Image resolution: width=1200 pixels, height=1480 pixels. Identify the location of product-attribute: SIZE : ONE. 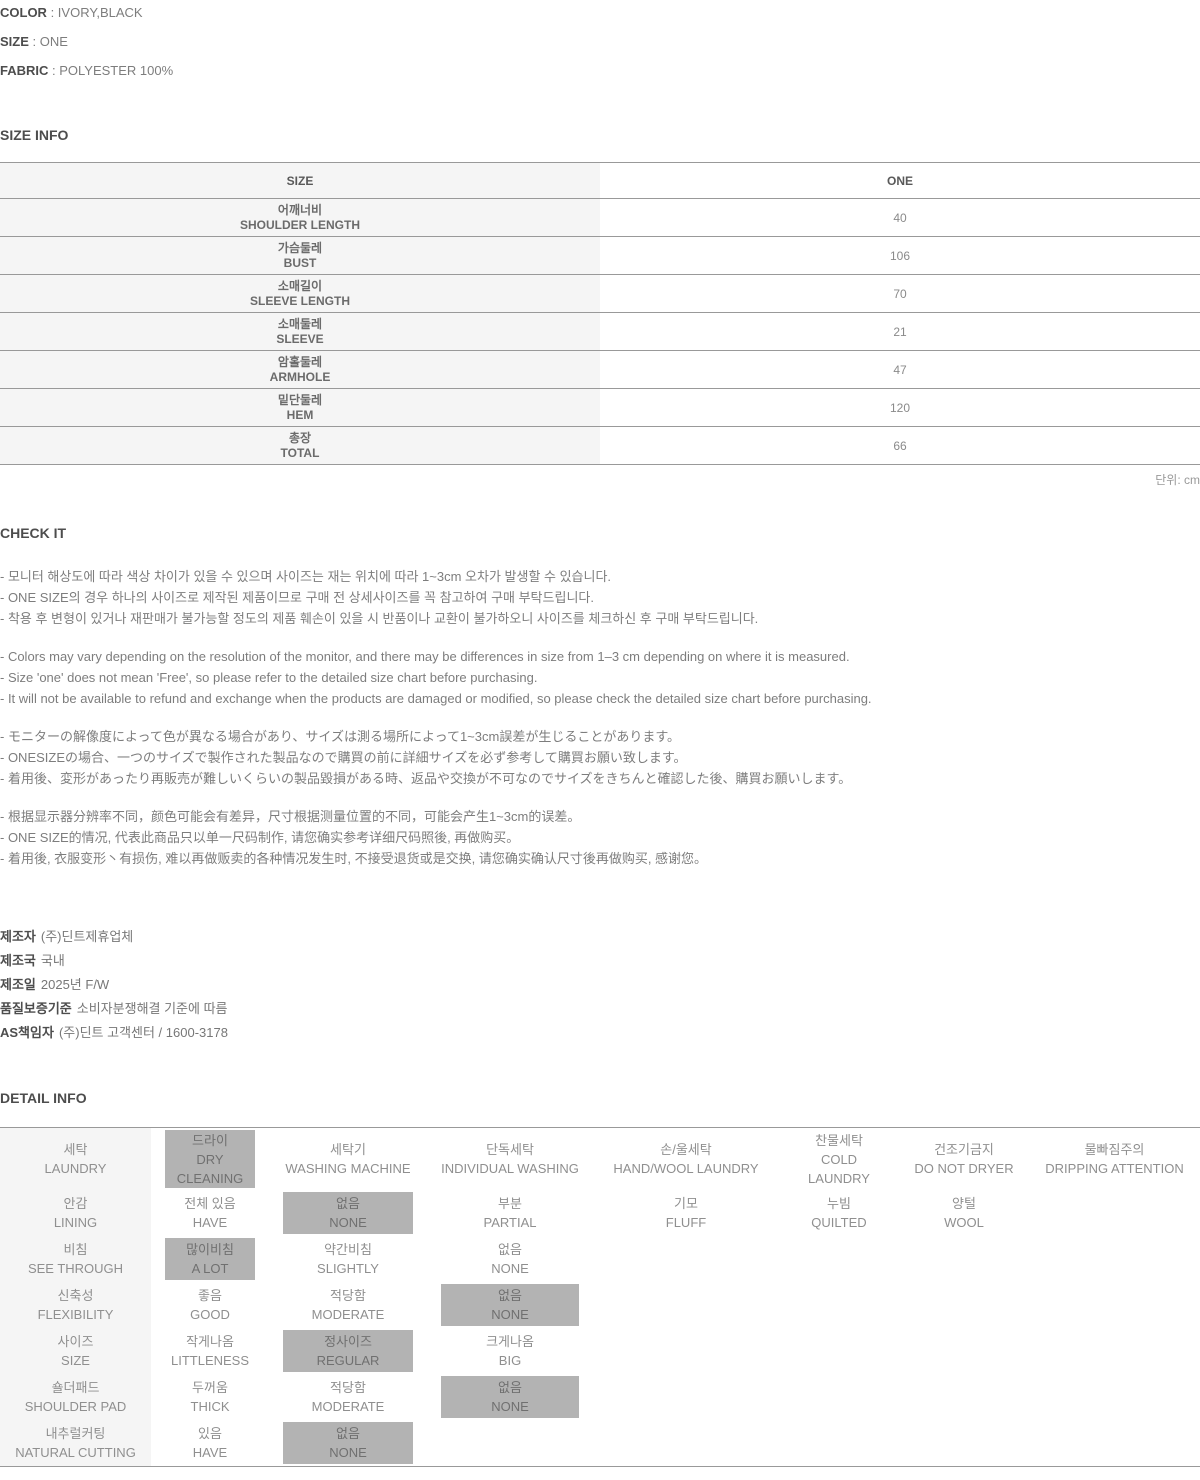
(600, 41).